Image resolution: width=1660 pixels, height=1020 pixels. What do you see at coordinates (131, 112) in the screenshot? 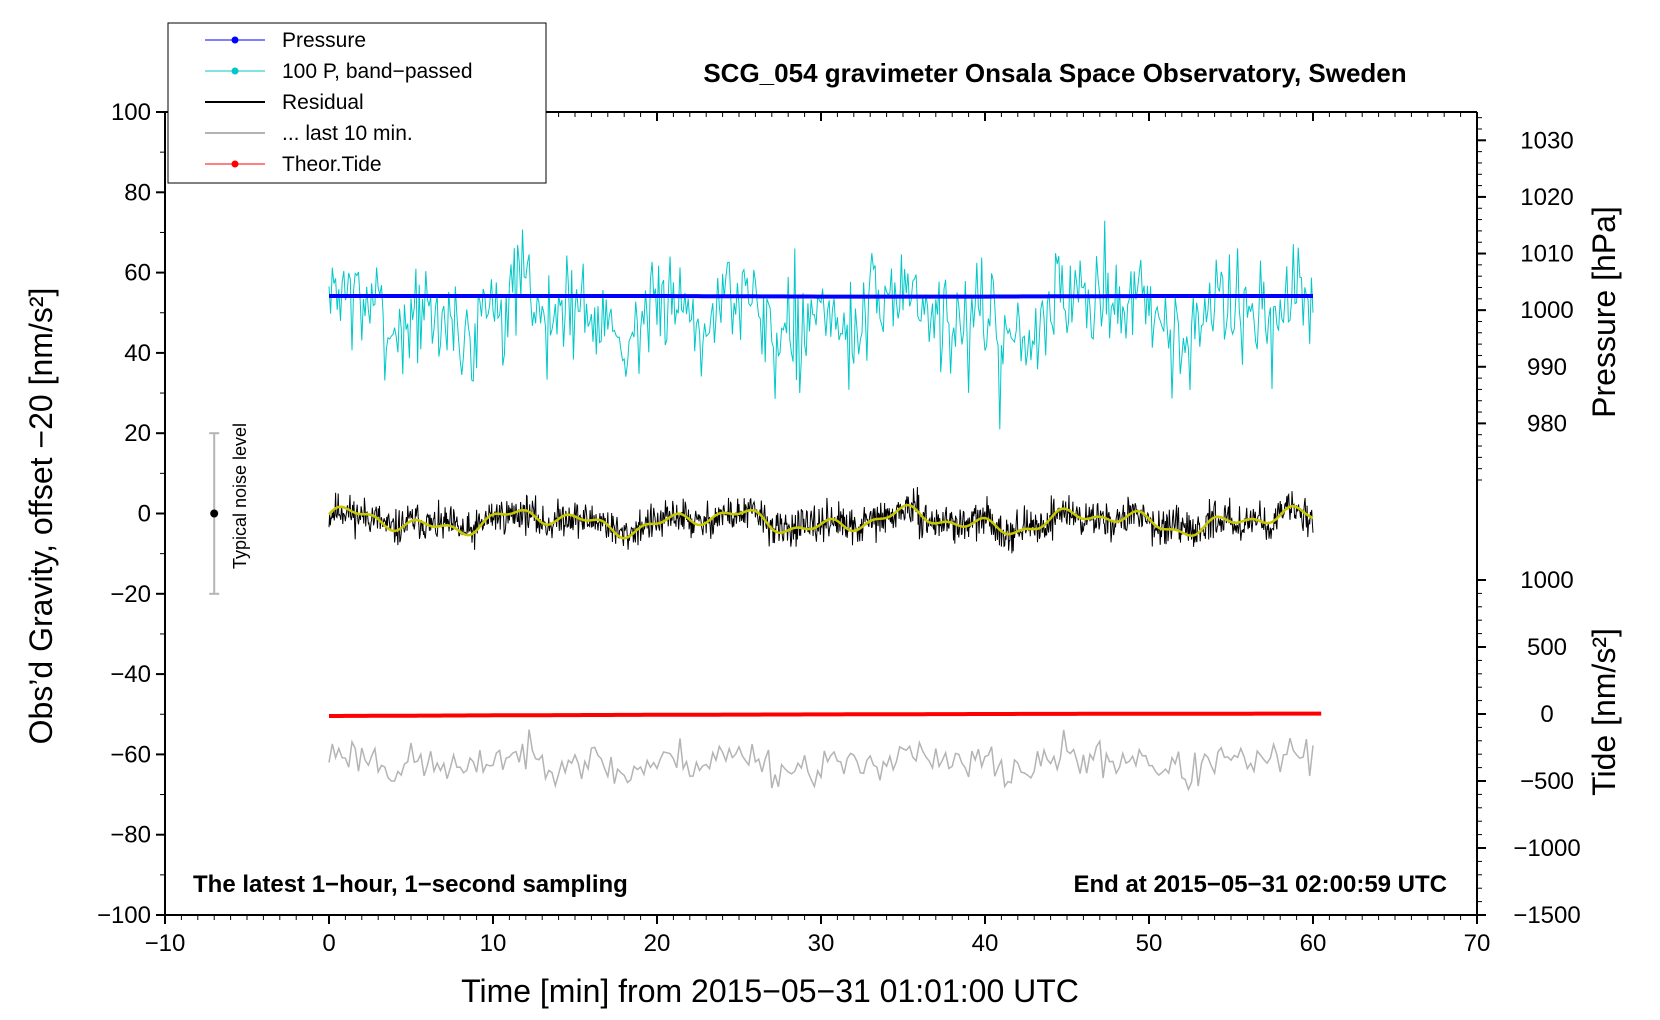
I see `y-tick-label: 100` at bounding box center [131, 112].